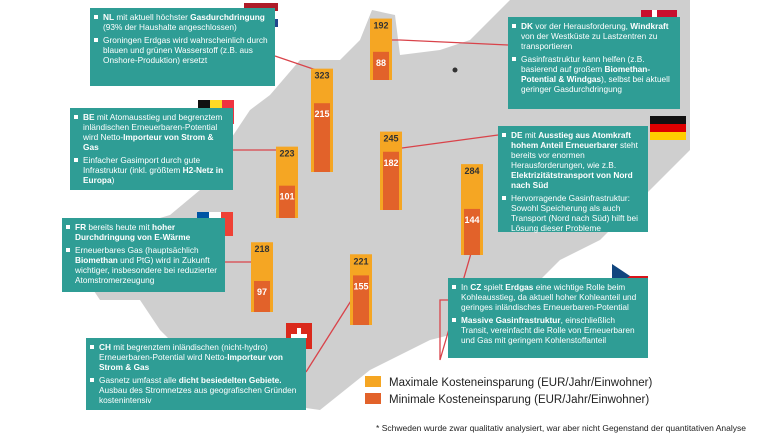  I want to click on note-text: CH, so click(105, 347).